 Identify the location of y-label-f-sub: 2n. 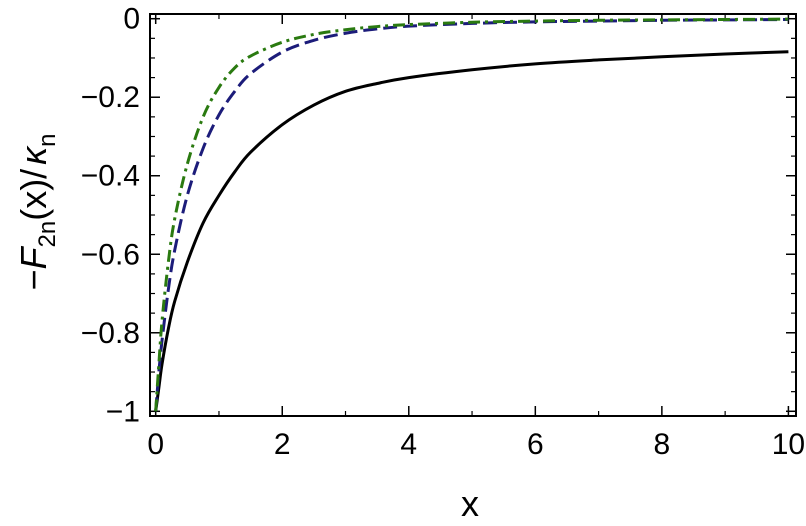
(47, 234).